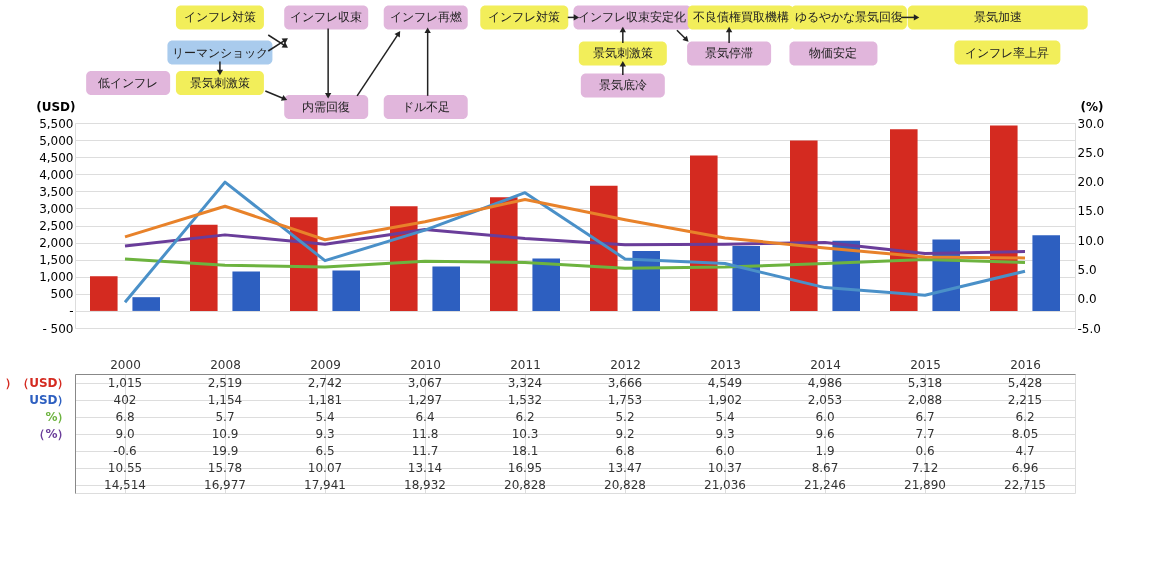  I want to click on data-label: 2,742, so click(325, 382).